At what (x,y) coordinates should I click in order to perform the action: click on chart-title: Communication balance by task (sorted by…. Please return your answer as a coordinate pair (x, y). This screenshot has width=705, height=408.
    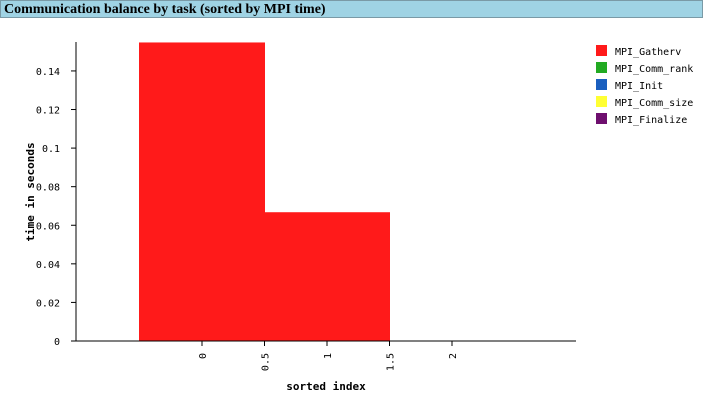
    Looking at the image, I should click on (165, 9).